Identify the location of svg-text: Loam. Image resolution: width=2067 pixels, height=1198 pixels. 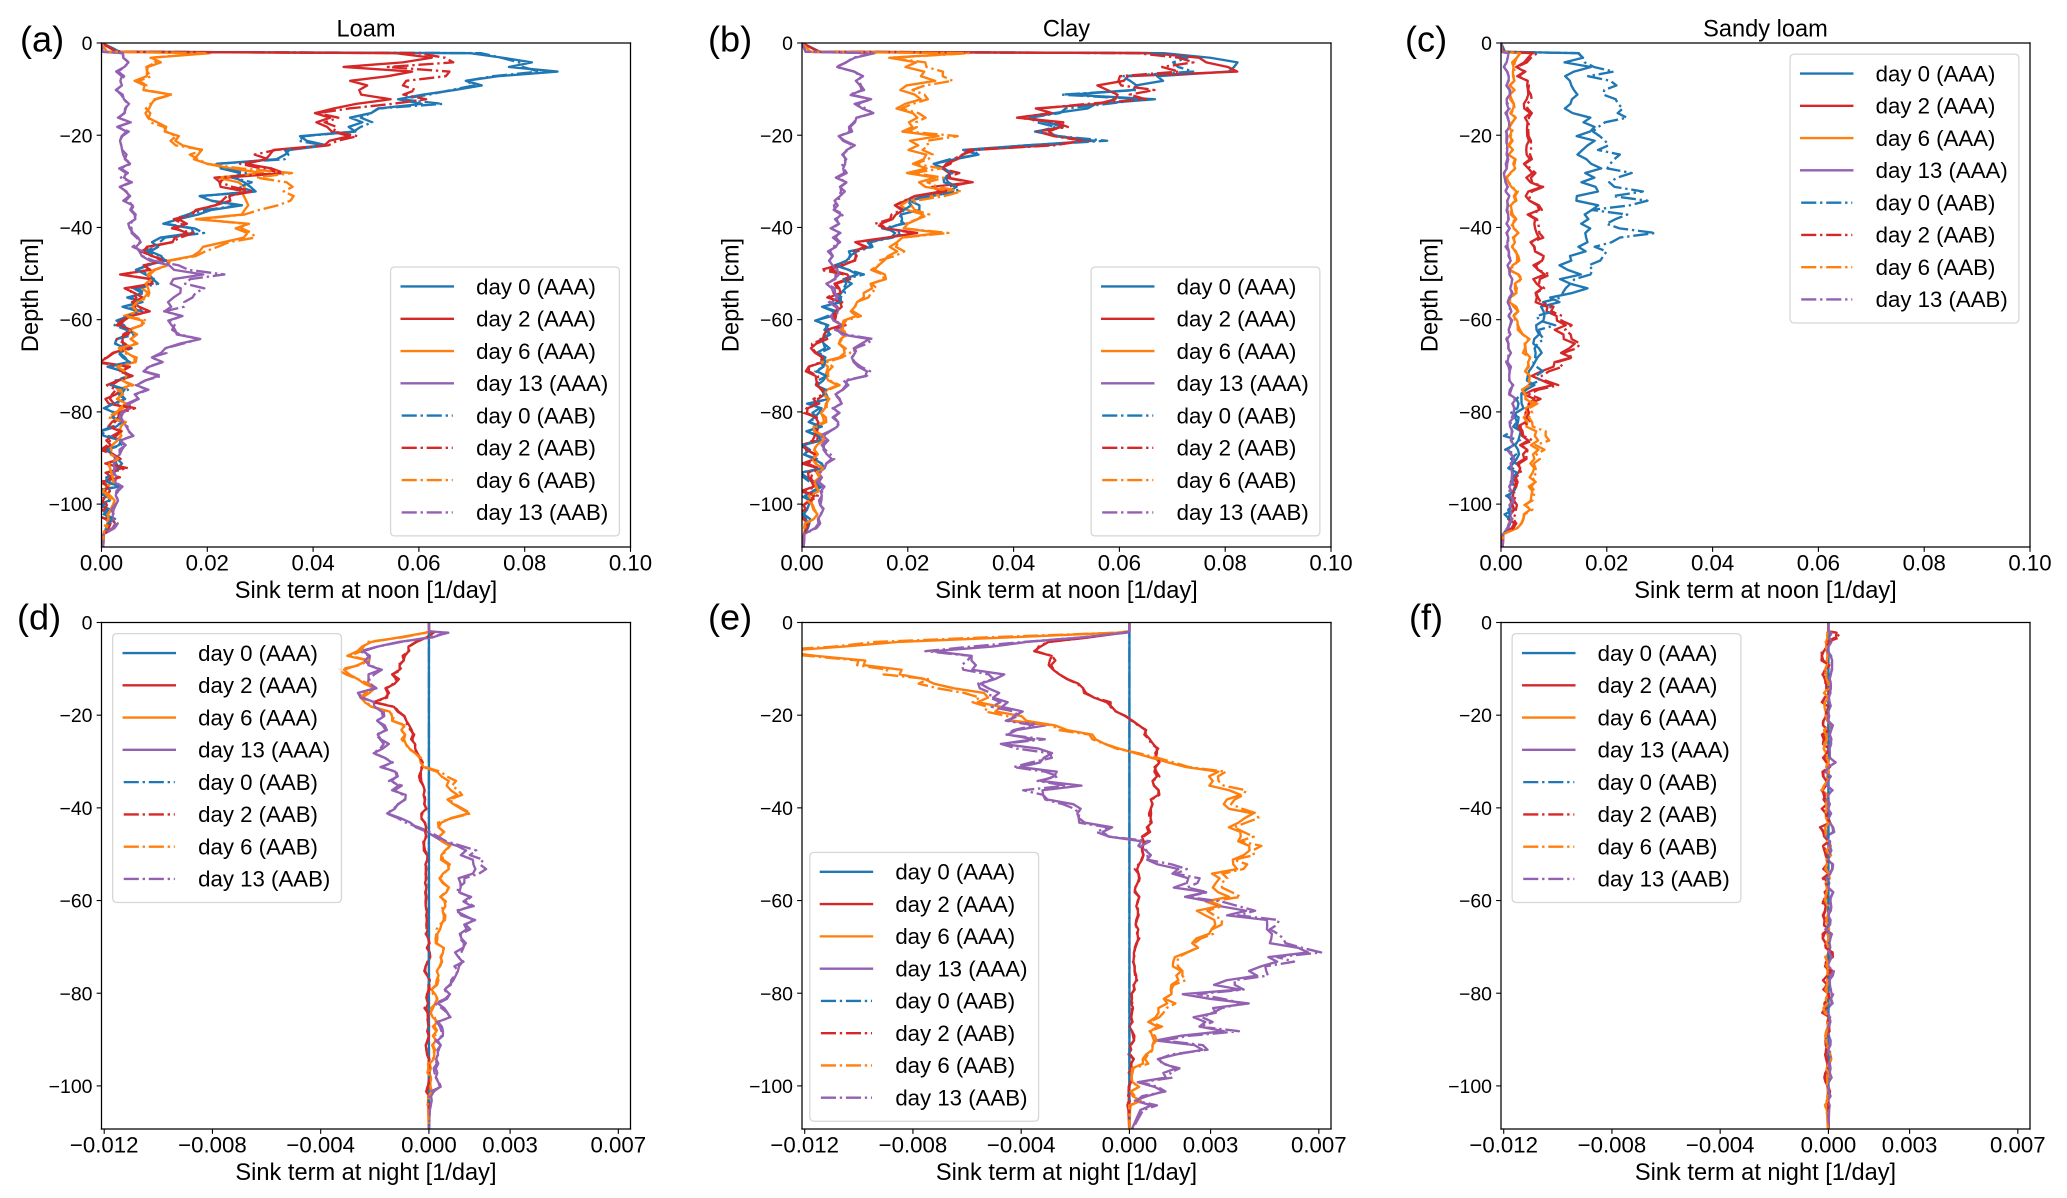
(365, 30).